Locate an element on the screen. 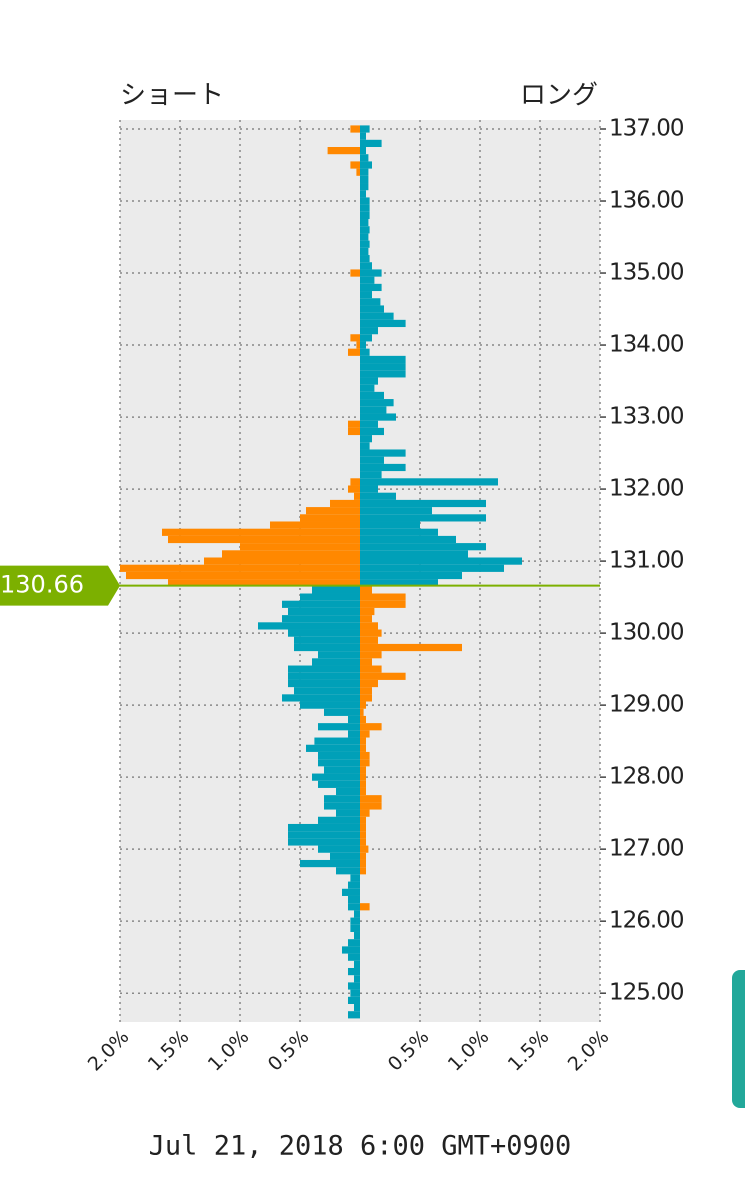 The image size is (745, 1181). x-tick-label: 1.0% is located at coordinates (469, 1051).